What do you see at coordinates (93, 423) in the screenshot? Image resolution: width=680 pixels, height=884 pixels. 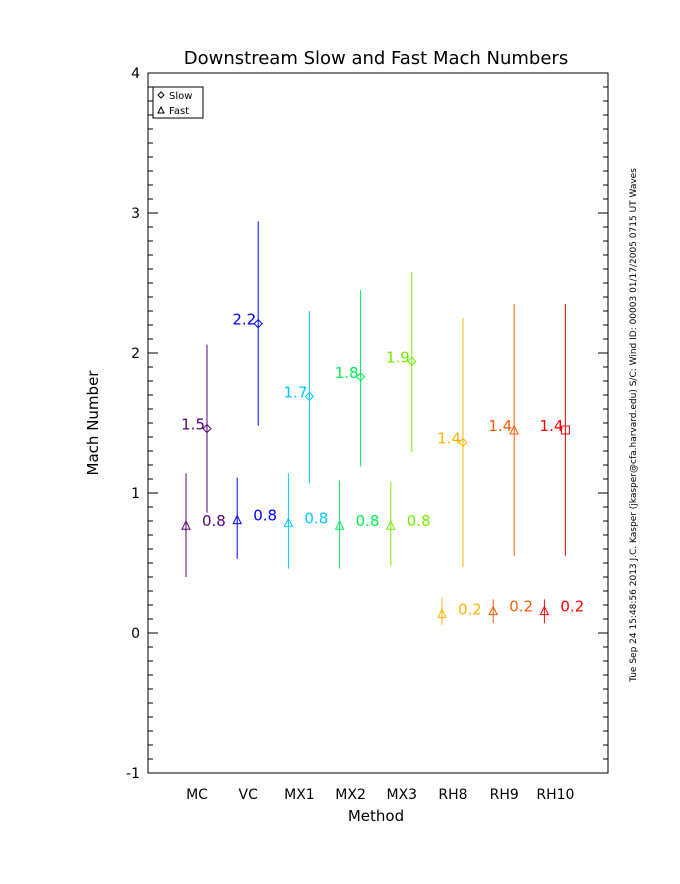 I see `y-axis-label: Mach Number` at bounding box center [93, 423].